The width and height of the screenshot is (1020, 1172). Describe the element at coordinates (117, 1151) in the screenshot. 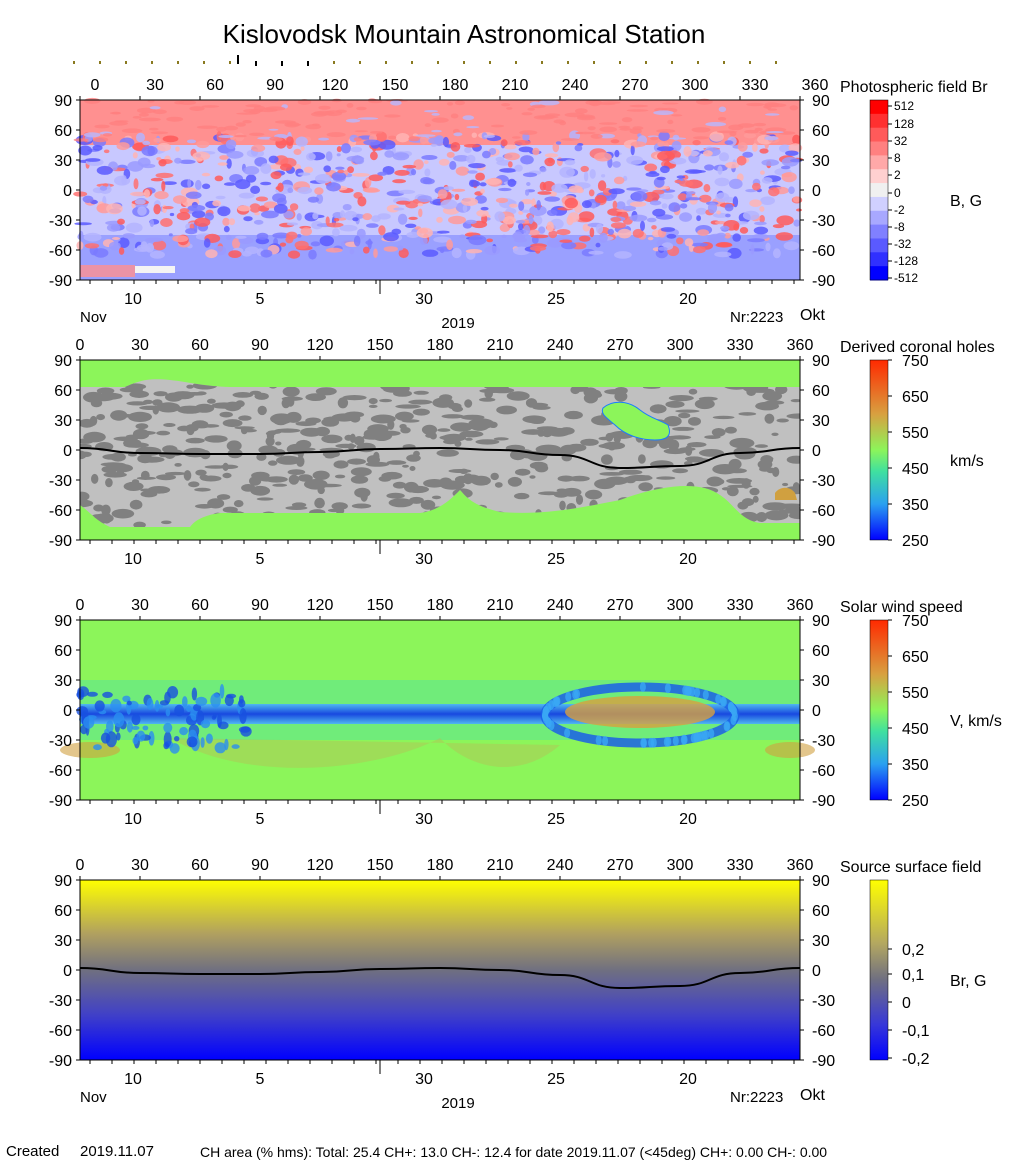

I see `footer-created-date: 2019.11.07` at that location.